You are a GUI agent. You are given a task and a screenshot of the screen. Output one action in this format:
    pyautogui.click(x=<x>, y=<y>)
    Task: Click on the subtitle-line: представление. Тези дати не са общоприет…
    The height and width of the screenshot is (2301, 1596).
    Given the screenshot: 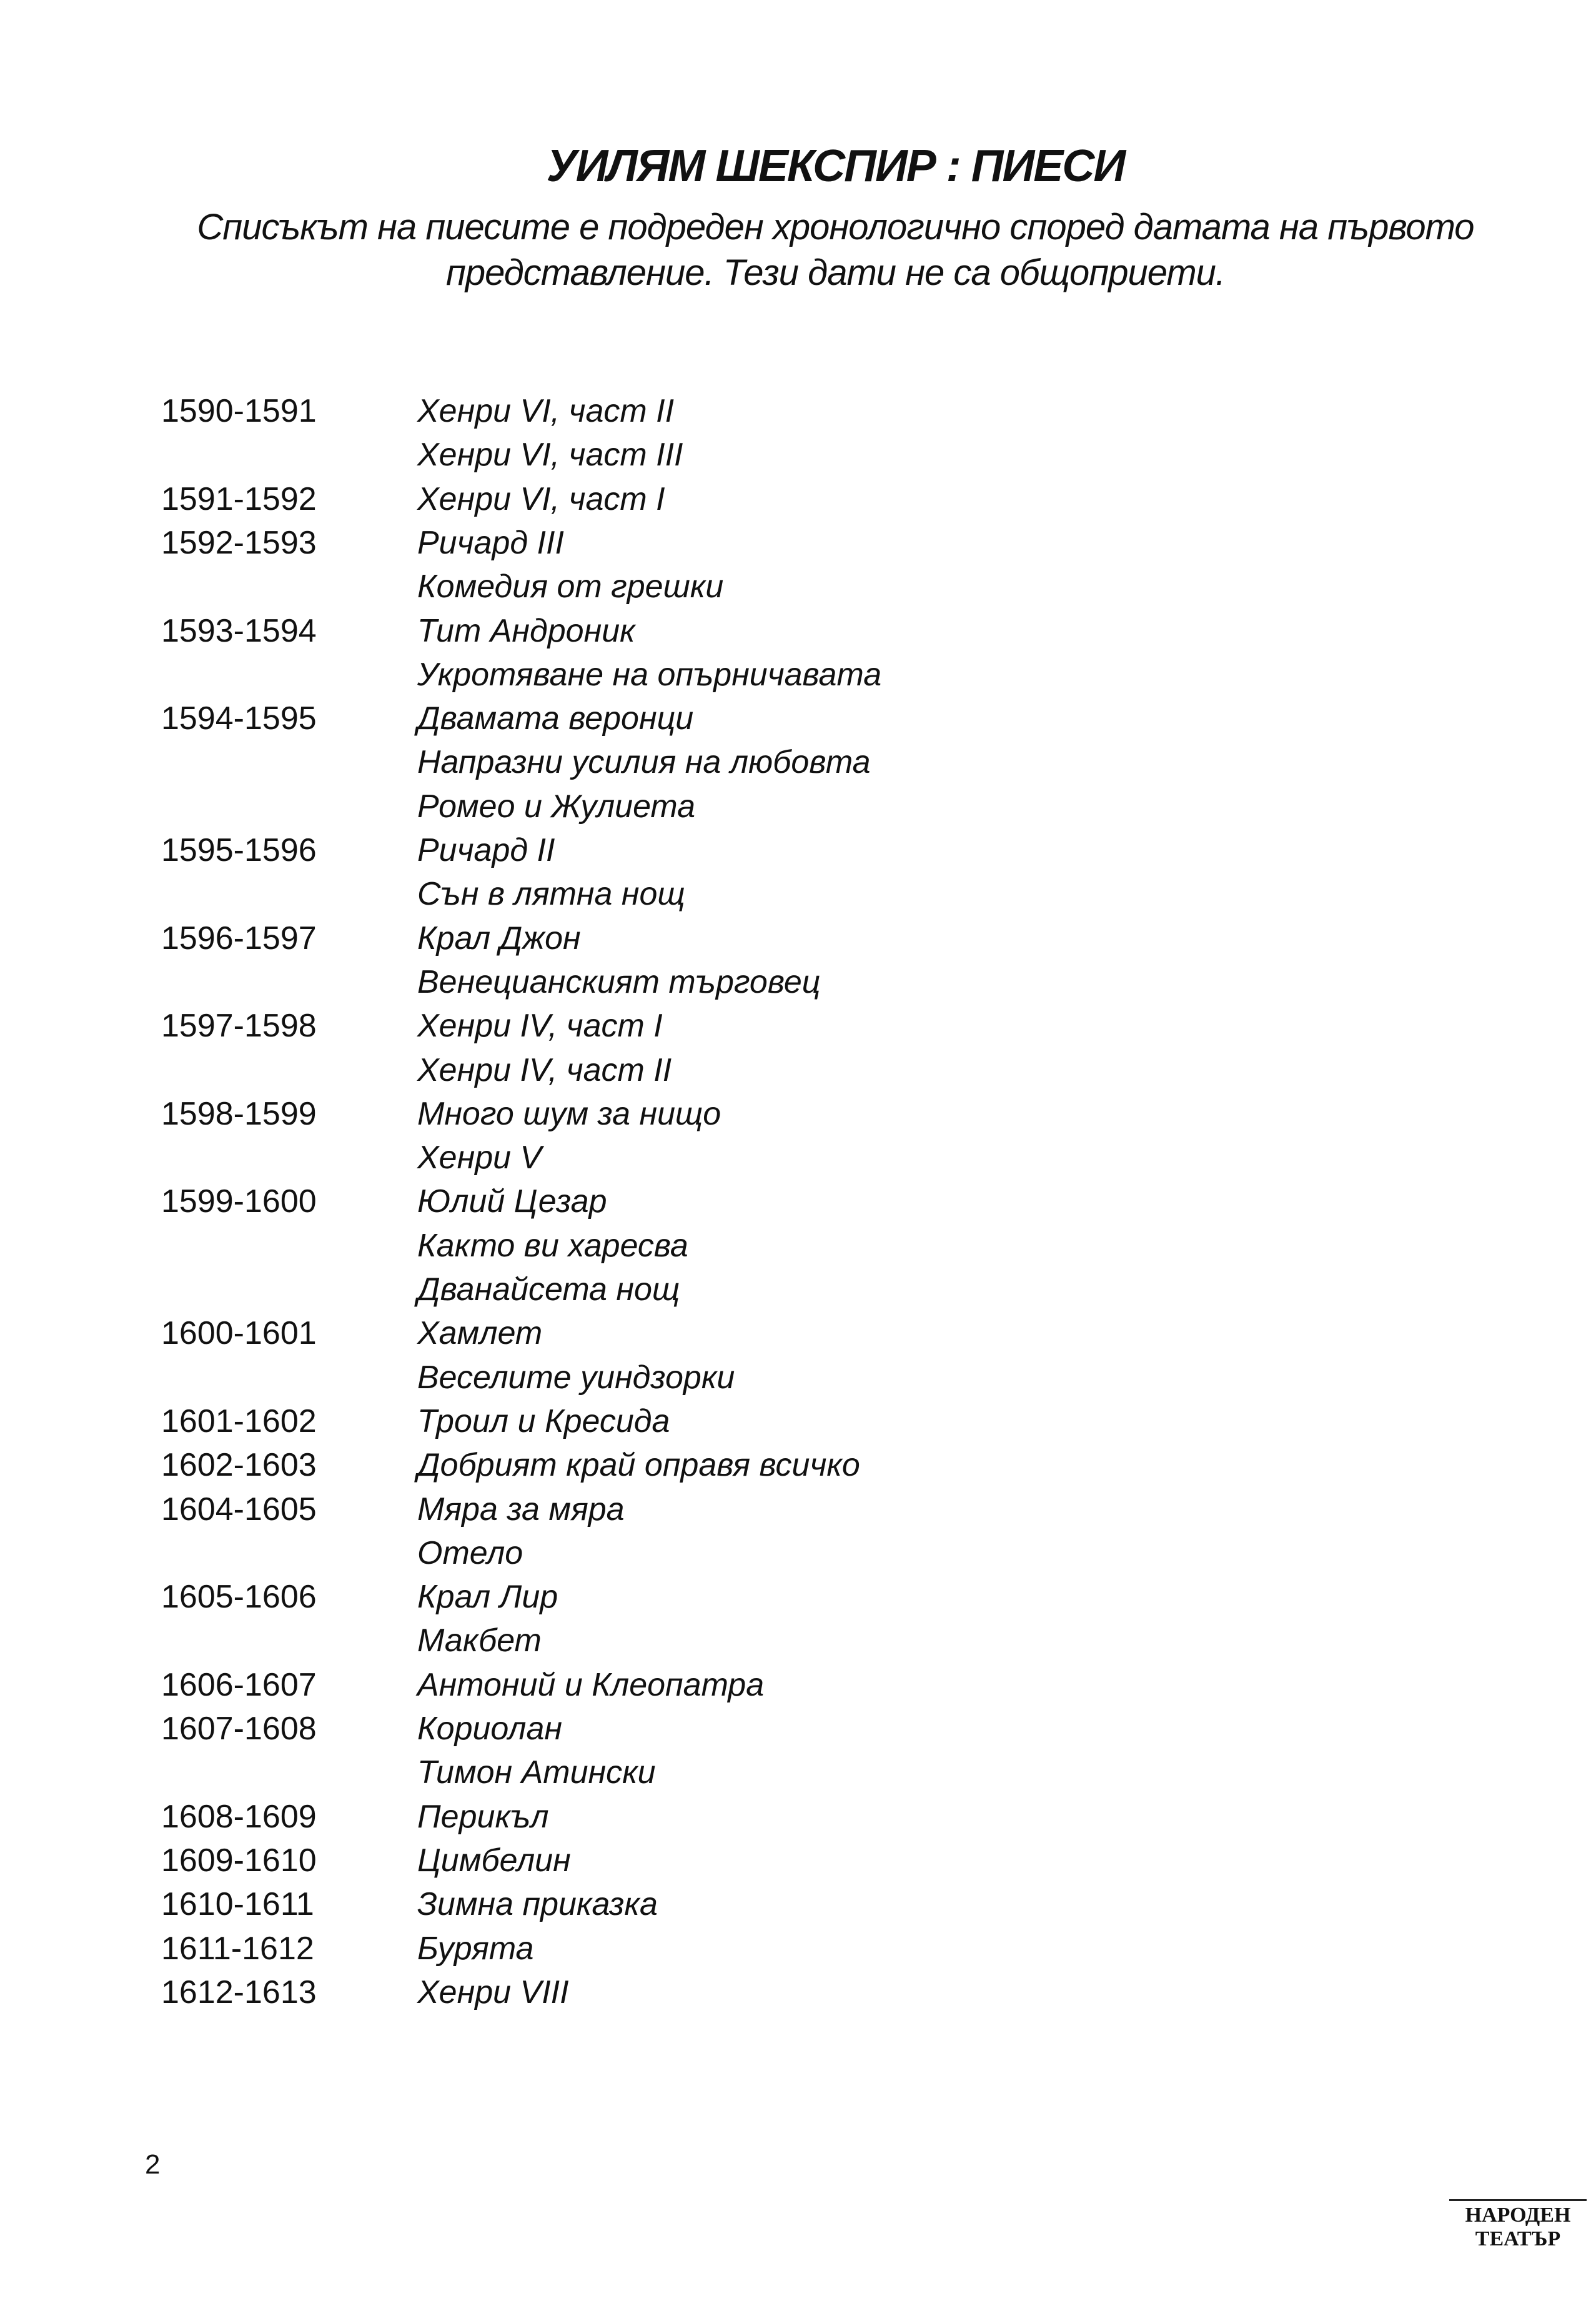 What is the action you would take?
    pyautogui.click(x=835, y=272)
    